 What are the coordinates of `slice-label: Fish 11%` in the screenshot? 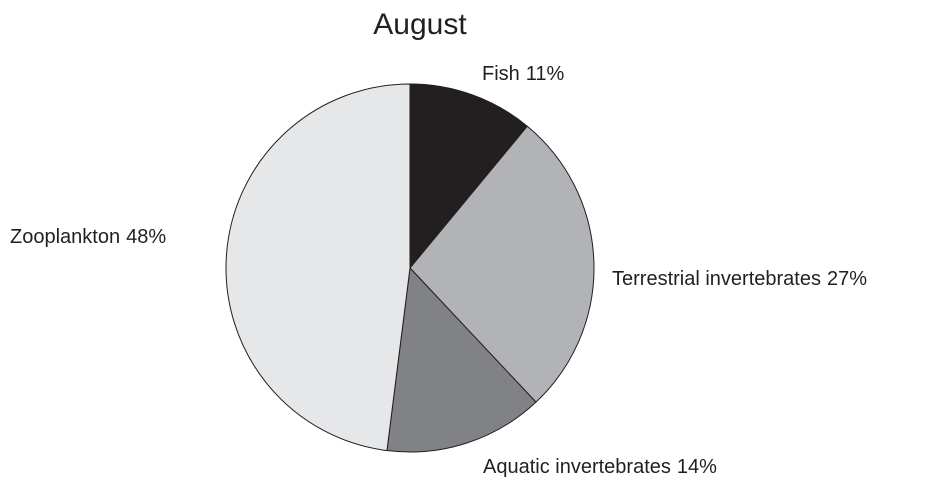 It's located at (523, 74).